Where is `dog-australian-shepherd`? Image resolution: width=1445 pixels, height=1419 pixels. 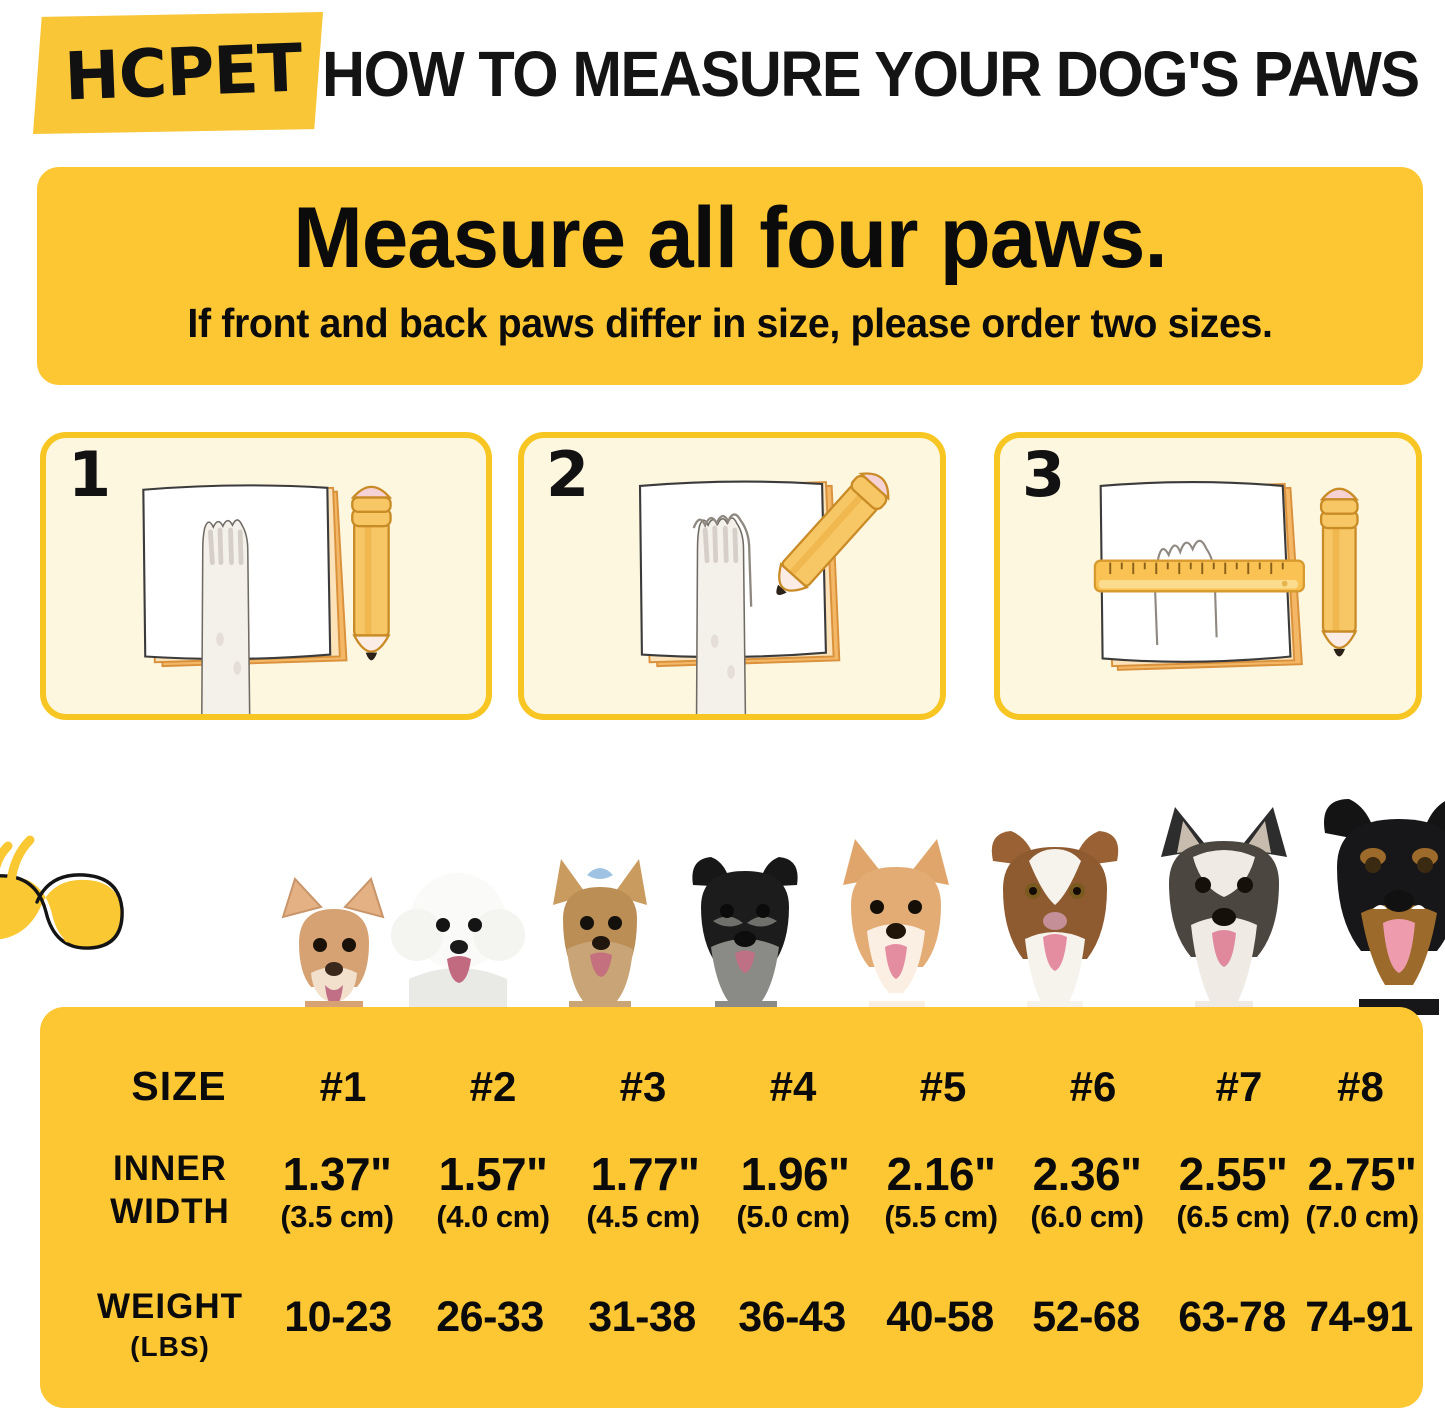
dog-australian-shepherd is located at coordinates (1055, 923).